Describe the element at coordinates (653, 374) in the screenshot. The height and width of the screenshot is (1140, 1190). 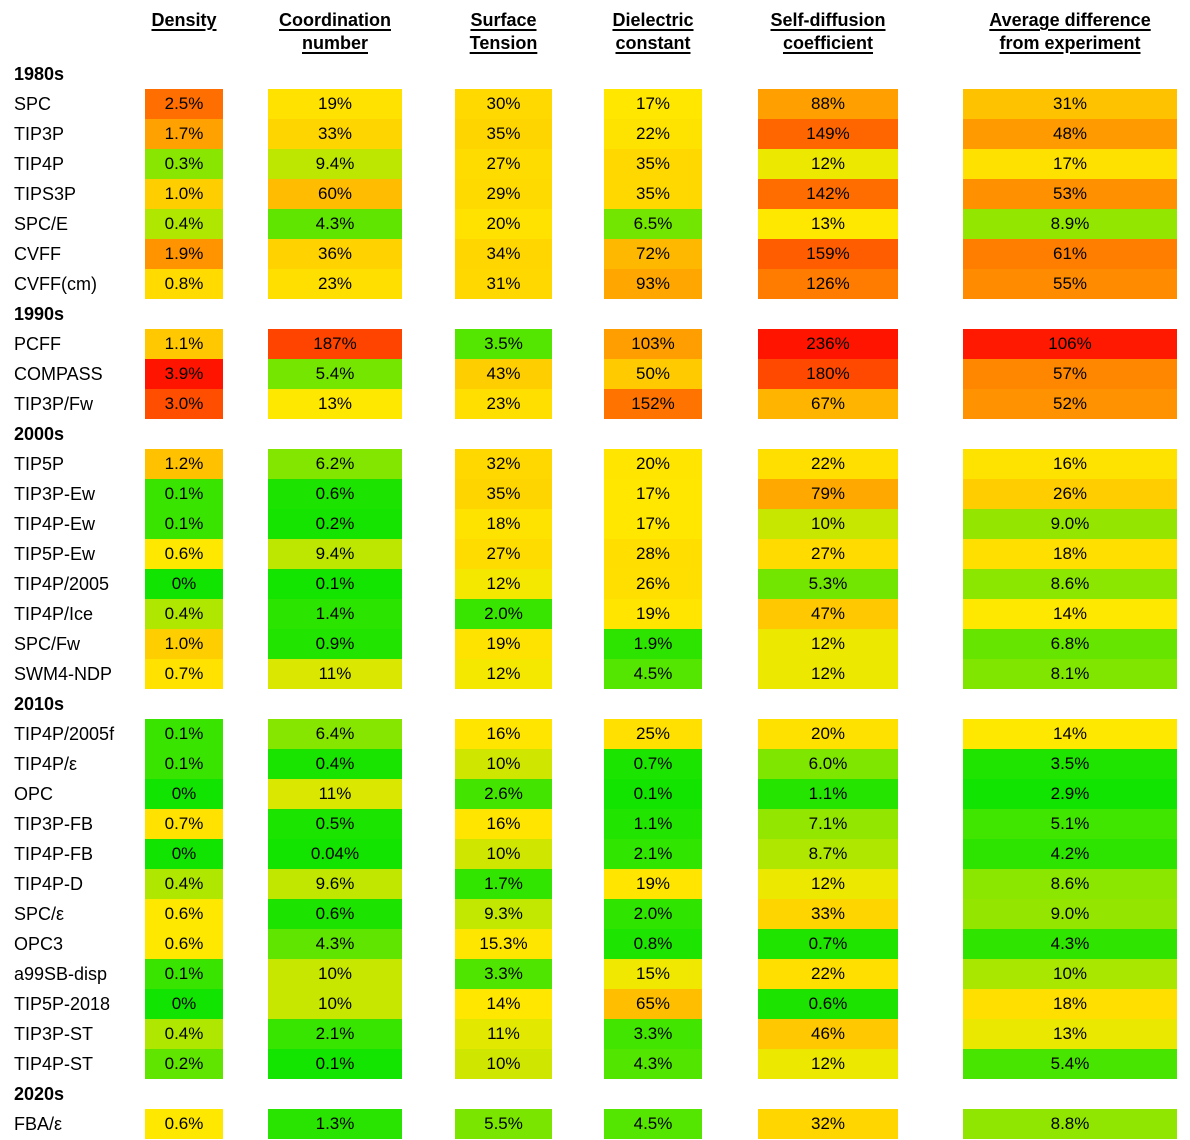
I see `value-cell: 50%` at that location.